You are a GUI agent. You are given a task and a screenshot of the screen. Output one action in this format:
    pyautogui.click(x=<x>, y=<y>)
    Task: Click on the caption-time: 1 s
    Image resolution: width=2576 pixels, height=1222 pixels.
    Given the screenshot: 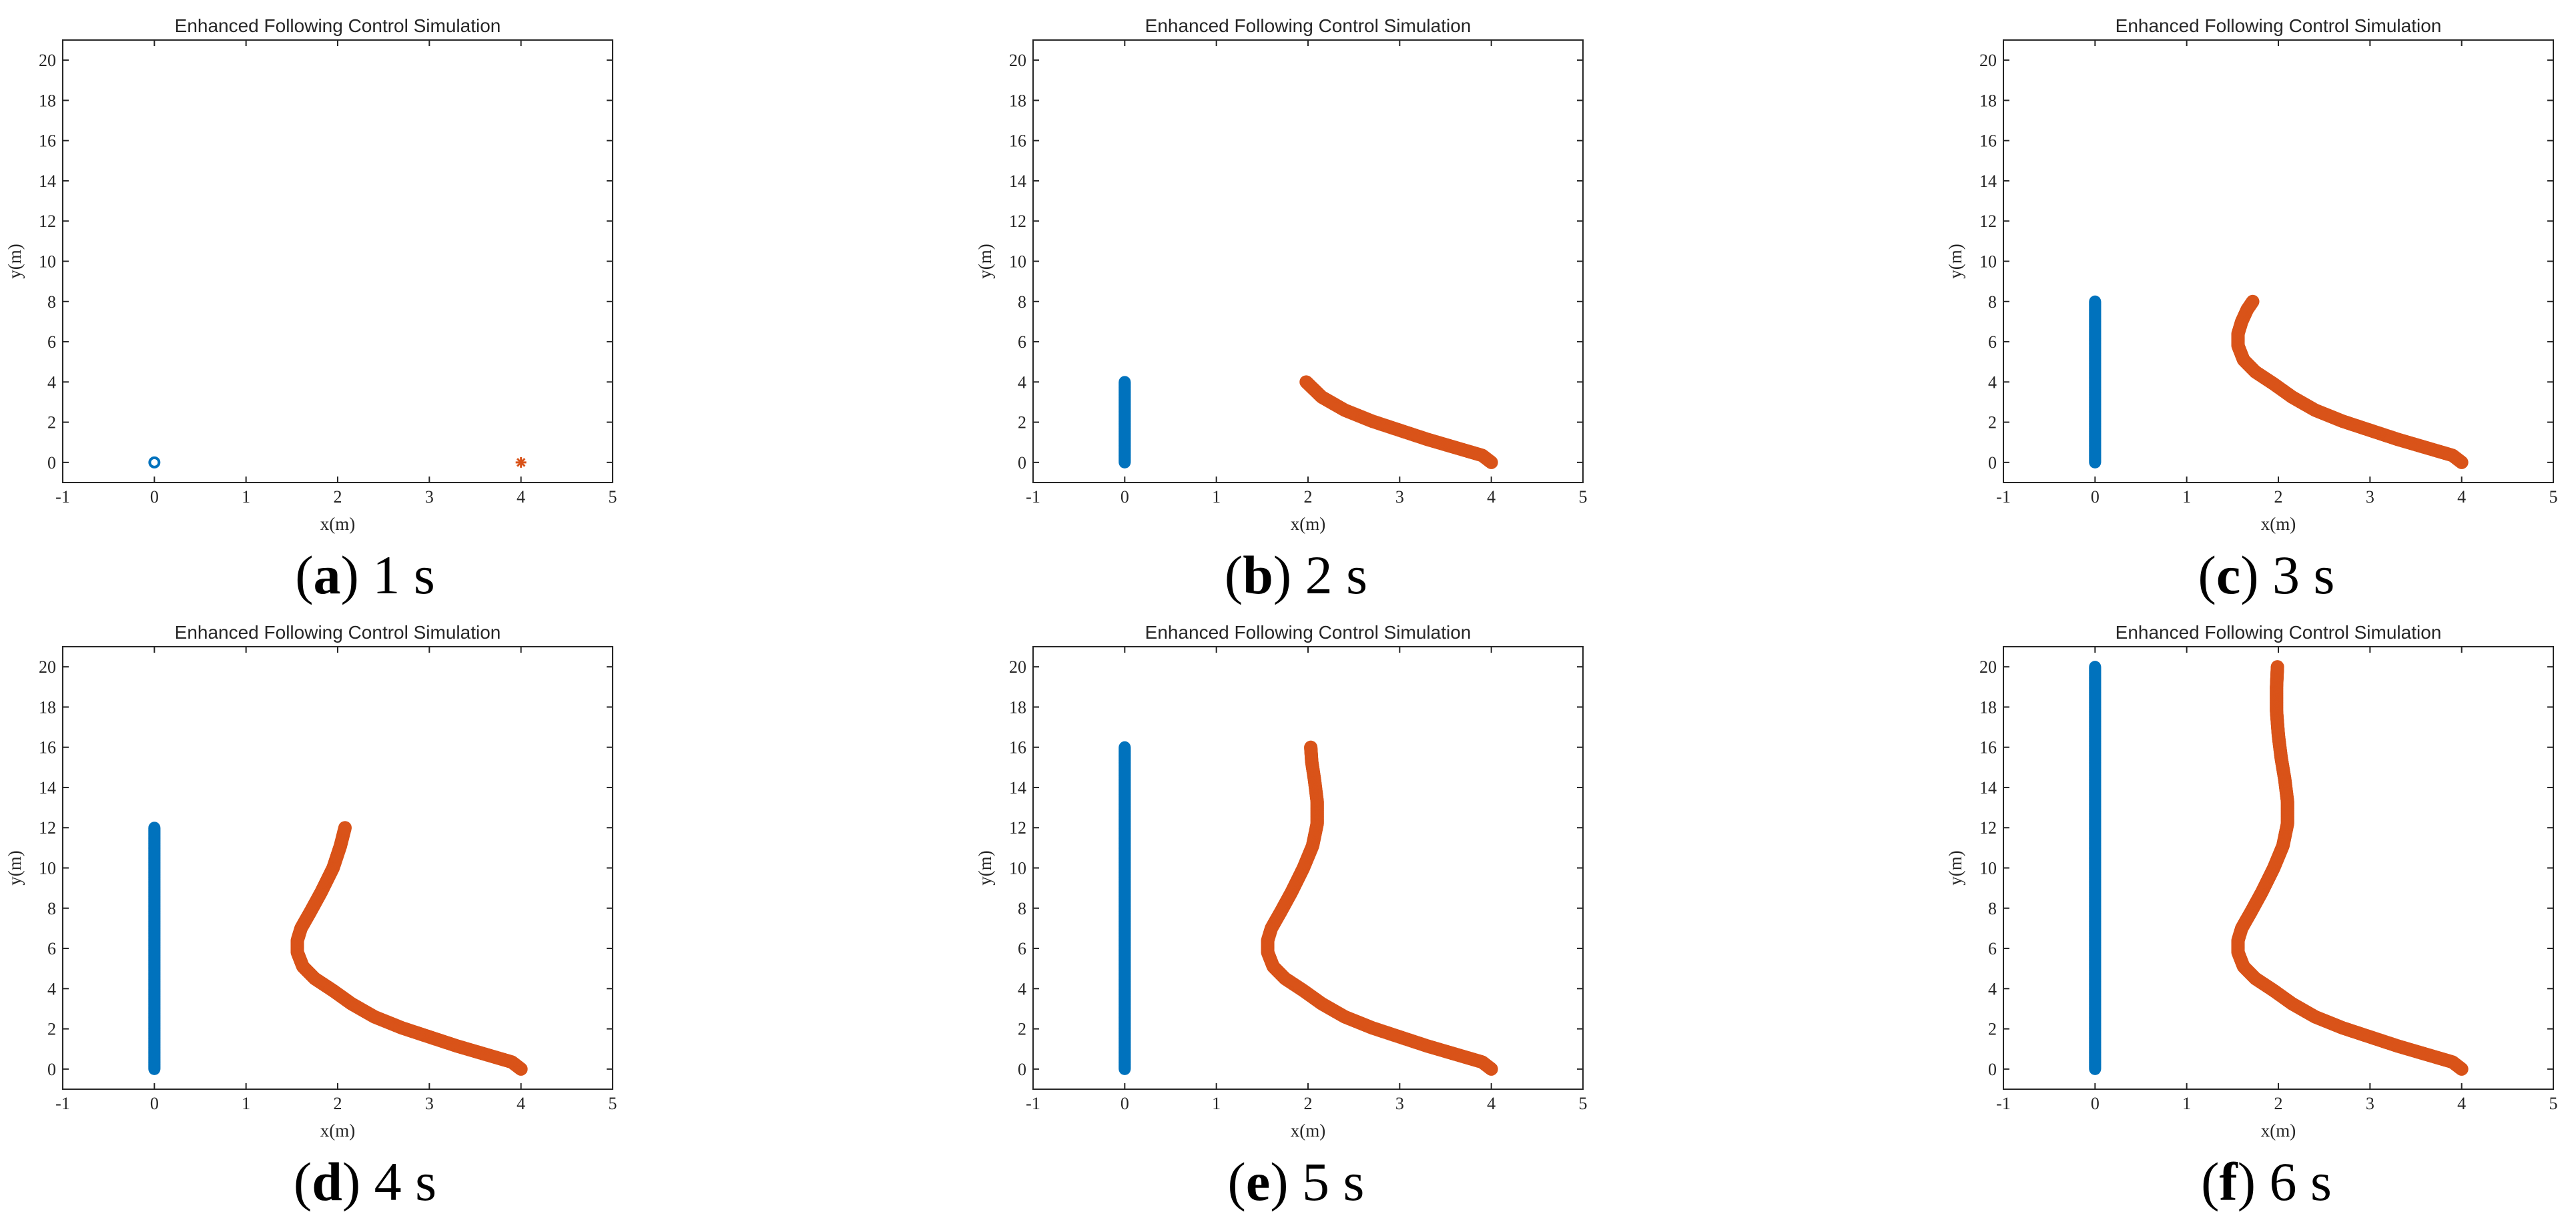 What is the action you would take?
    pyautogui.click(x=397, y=575)
    